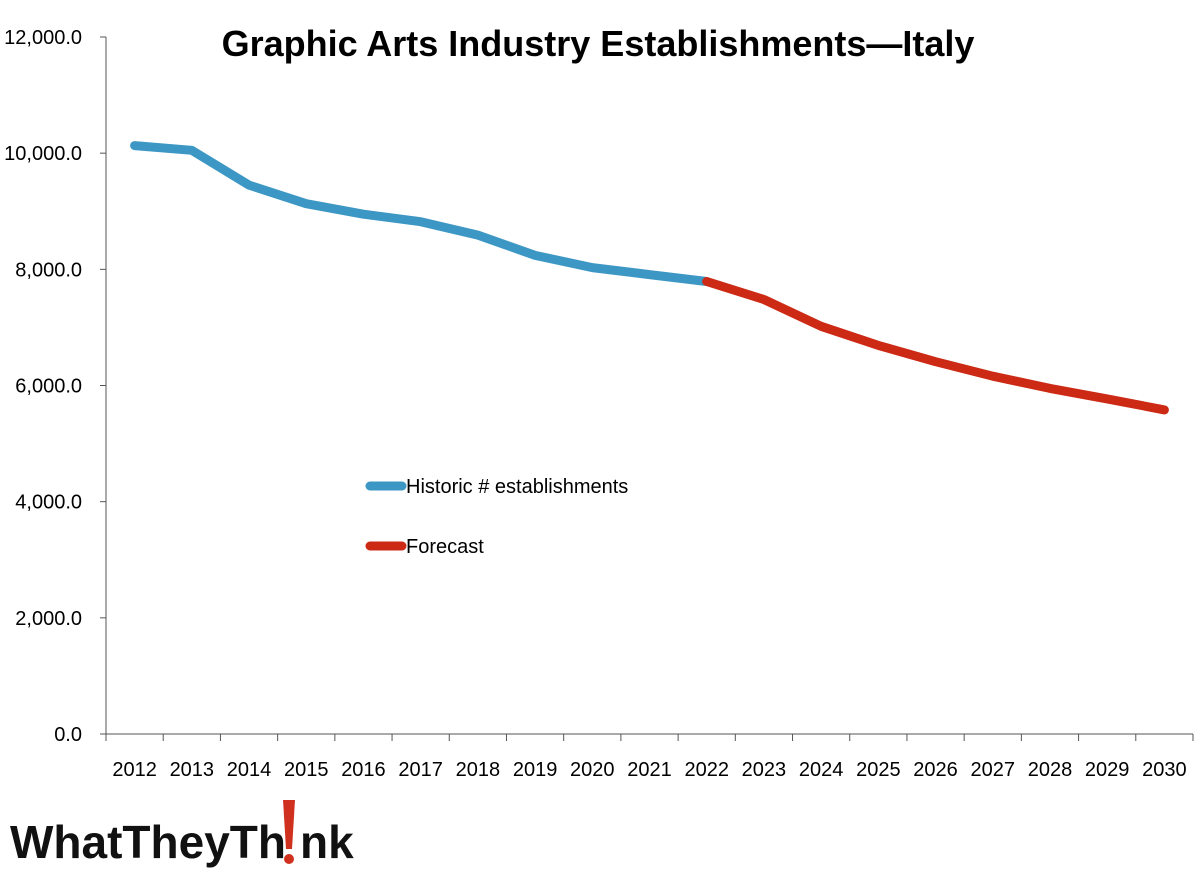 This screenshot has width=1200, height=872. I want to click on x-tick-label: 2012, so click(134, 770).